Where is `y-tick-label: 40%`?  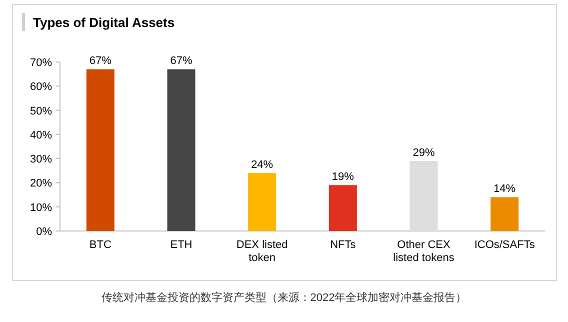
y-tick-label: 40% is located at coordinates (41, 135).